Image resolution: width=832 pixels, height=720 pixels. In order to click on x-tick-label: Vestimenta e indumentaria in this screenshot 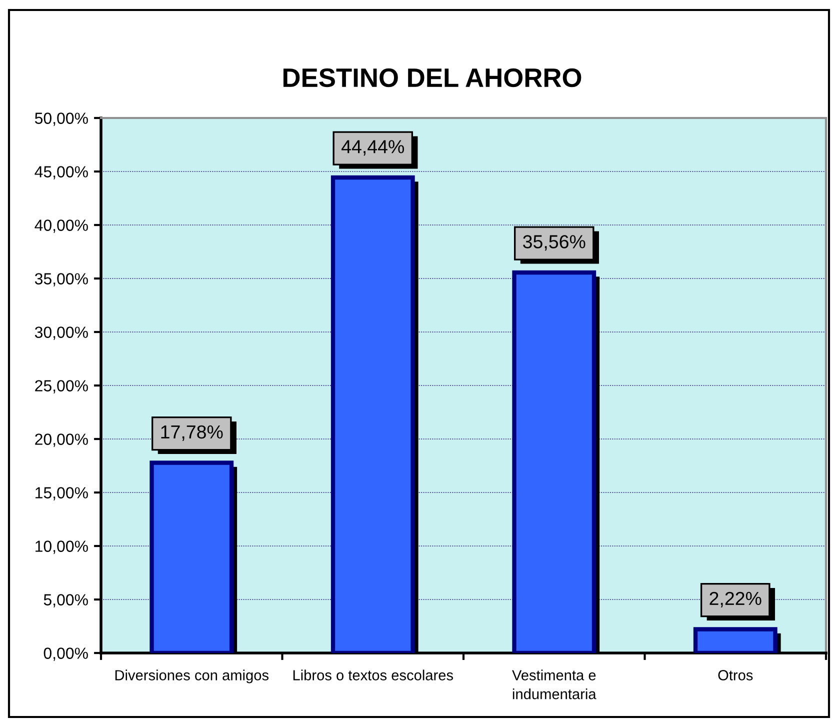, I will do `click(554, 685)`.